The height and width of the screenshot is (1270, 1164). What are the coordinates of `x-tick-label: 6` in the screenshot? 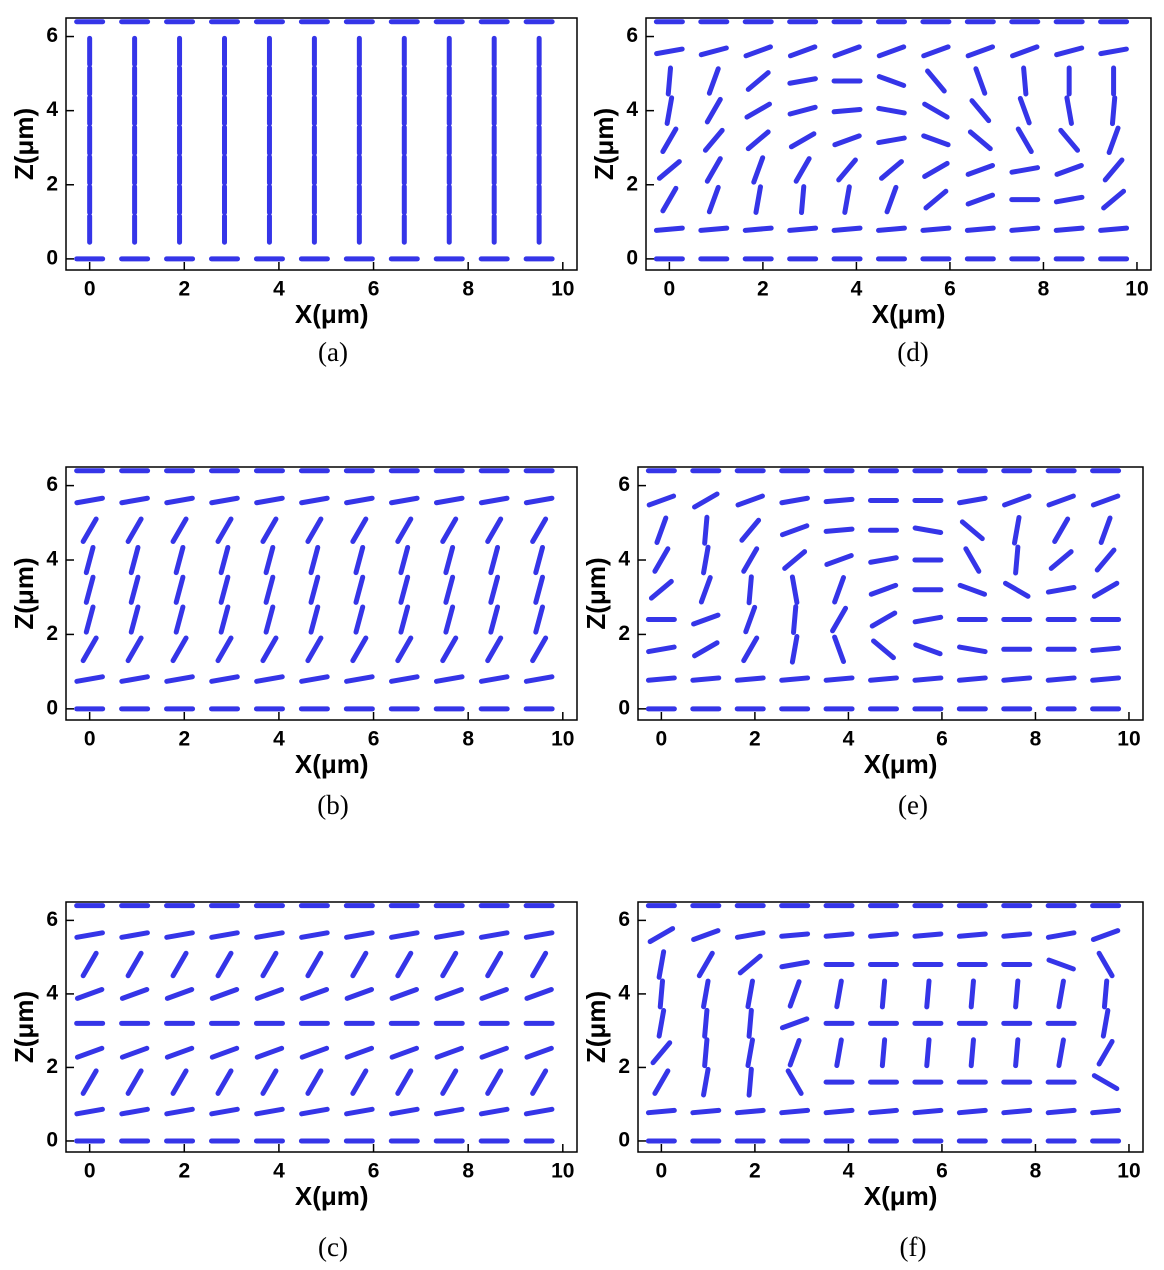 It's located at (374, 289).